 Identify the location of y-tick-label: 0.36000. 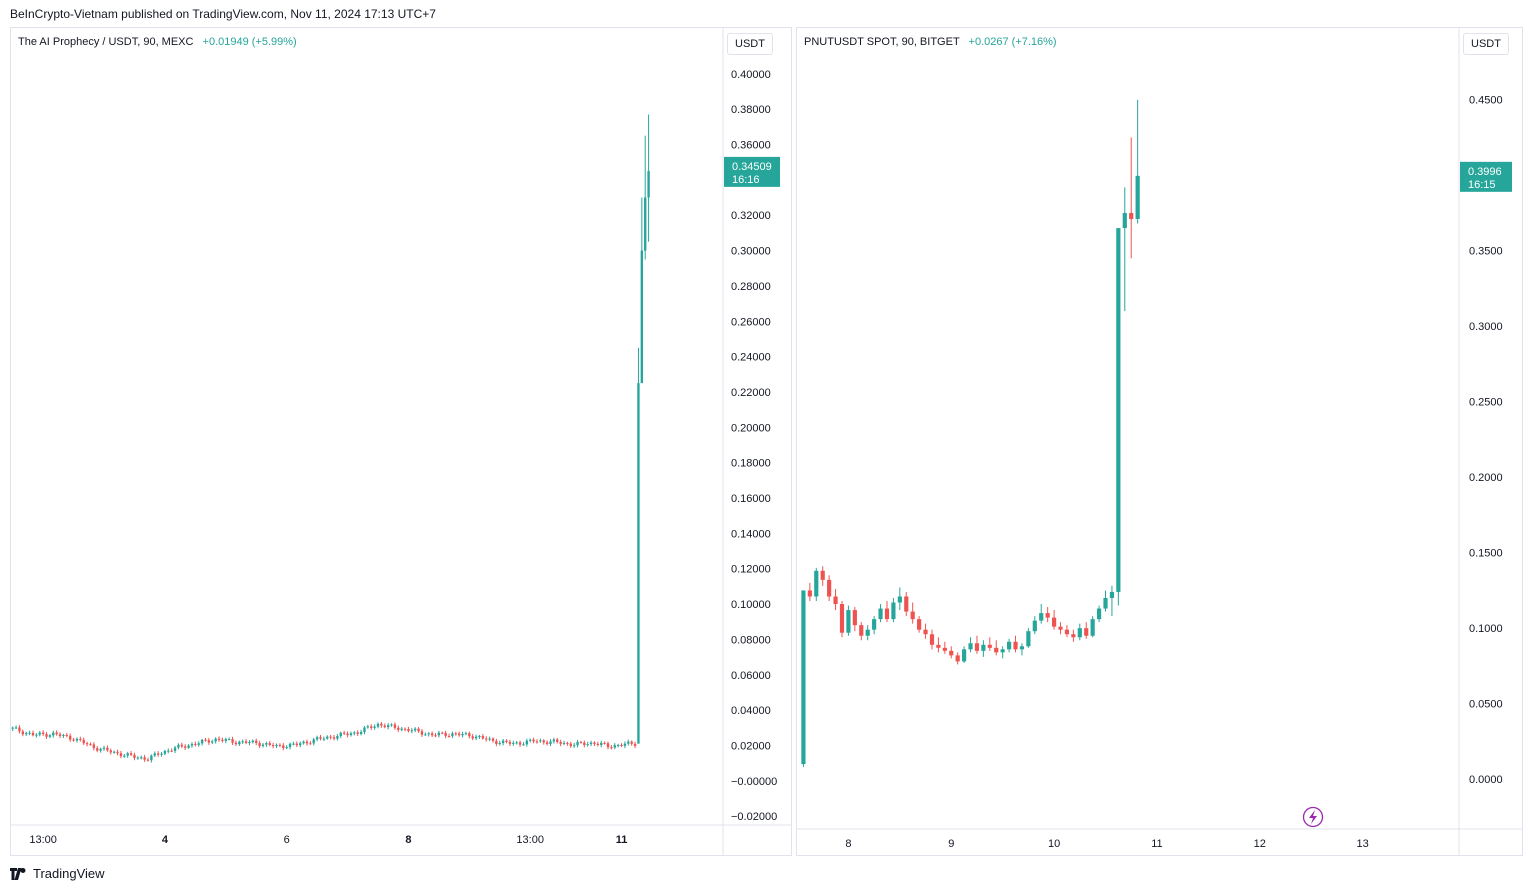
(751, 146).